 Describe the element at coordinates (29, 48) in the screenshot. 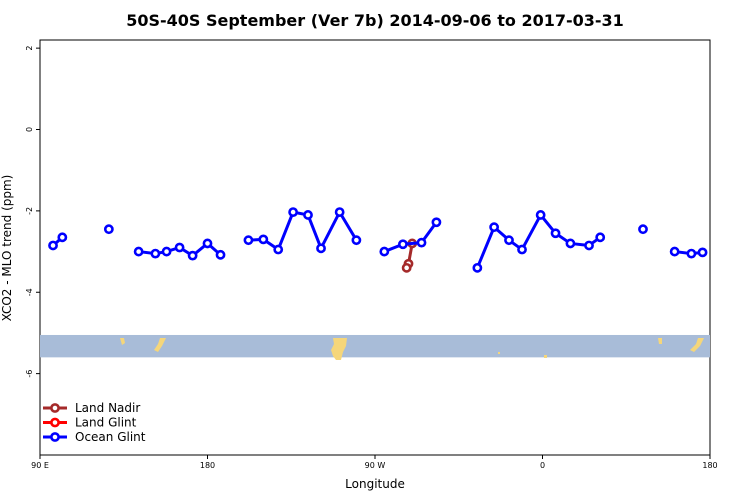

I see `y-tick-label: 2` at that location.